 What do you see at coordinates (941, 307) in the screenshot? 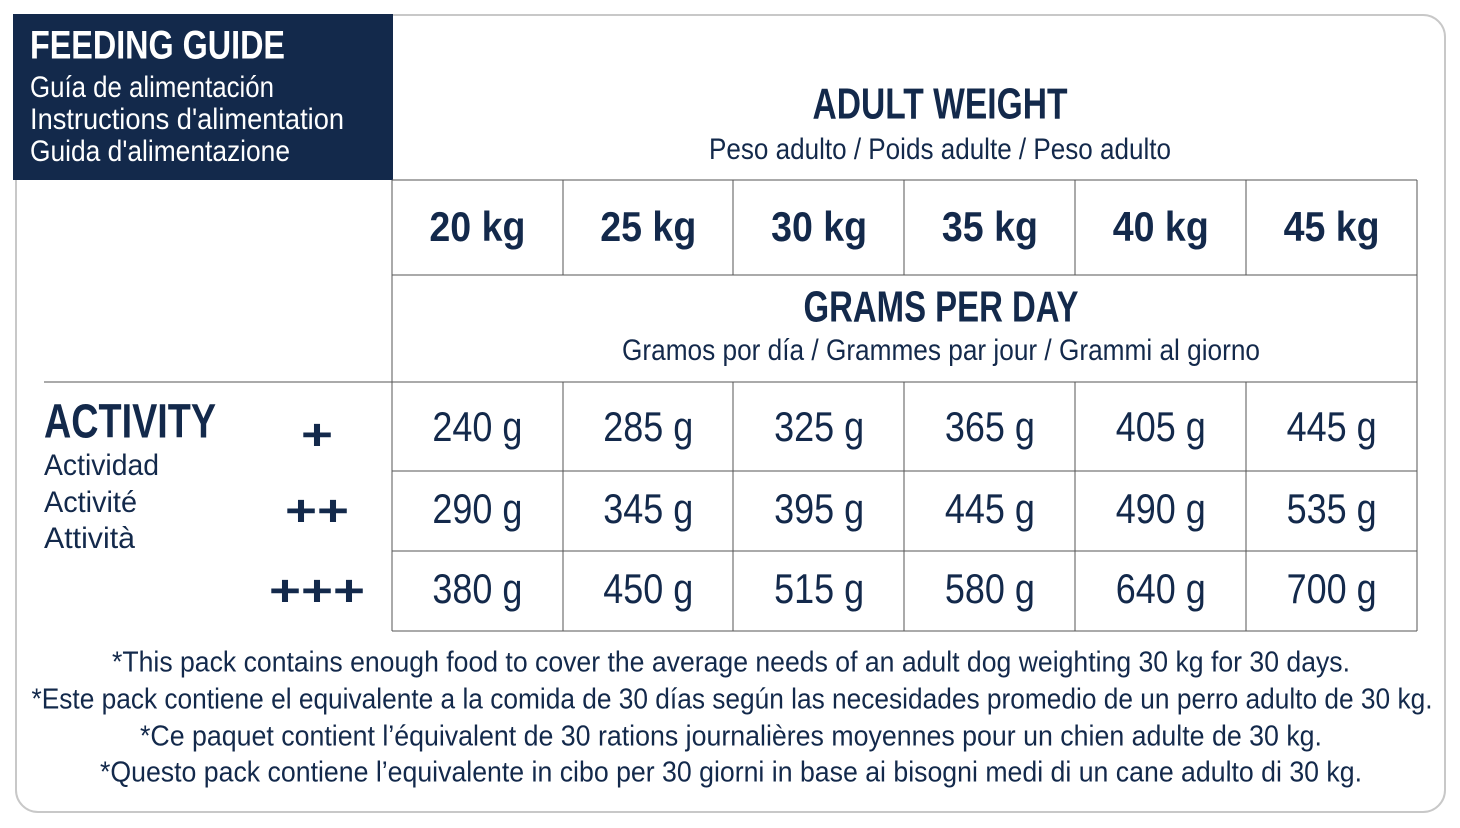
I see `amount-title: GRAMS PER DAY` at bounding box center [941, 307].